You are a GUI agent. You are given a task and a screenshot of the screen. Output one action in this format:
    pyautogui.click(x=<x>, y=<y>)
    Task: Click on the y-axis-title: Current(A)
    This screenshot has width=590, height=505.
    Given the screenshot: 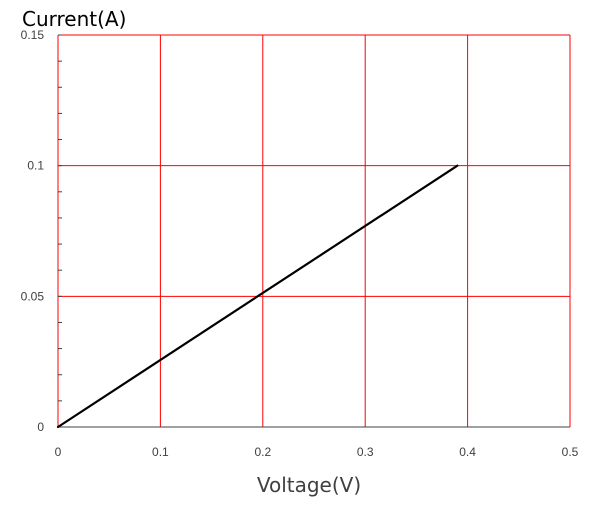 What is the action you would take?
    pyautogui.click(x=74, y=19)
    